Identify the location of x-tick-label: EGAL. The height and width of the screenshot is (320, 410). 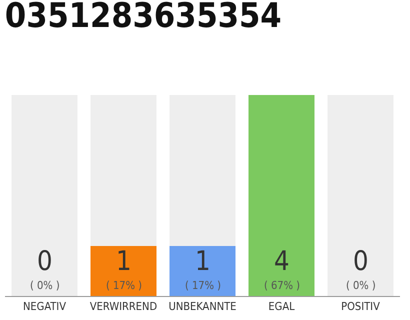
(282, 307).